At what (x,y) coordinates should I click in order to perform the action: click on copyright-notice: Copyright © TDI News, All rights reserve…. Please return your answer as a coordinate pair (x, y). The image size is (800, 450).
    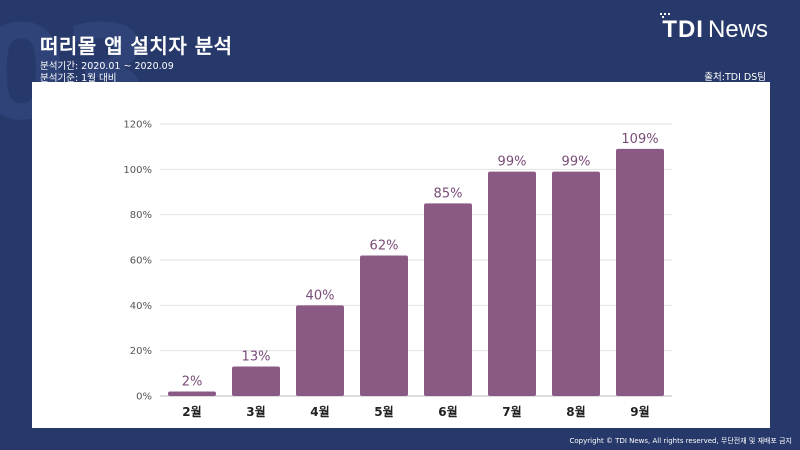
    Looking at the image, I should click on (680, 441).